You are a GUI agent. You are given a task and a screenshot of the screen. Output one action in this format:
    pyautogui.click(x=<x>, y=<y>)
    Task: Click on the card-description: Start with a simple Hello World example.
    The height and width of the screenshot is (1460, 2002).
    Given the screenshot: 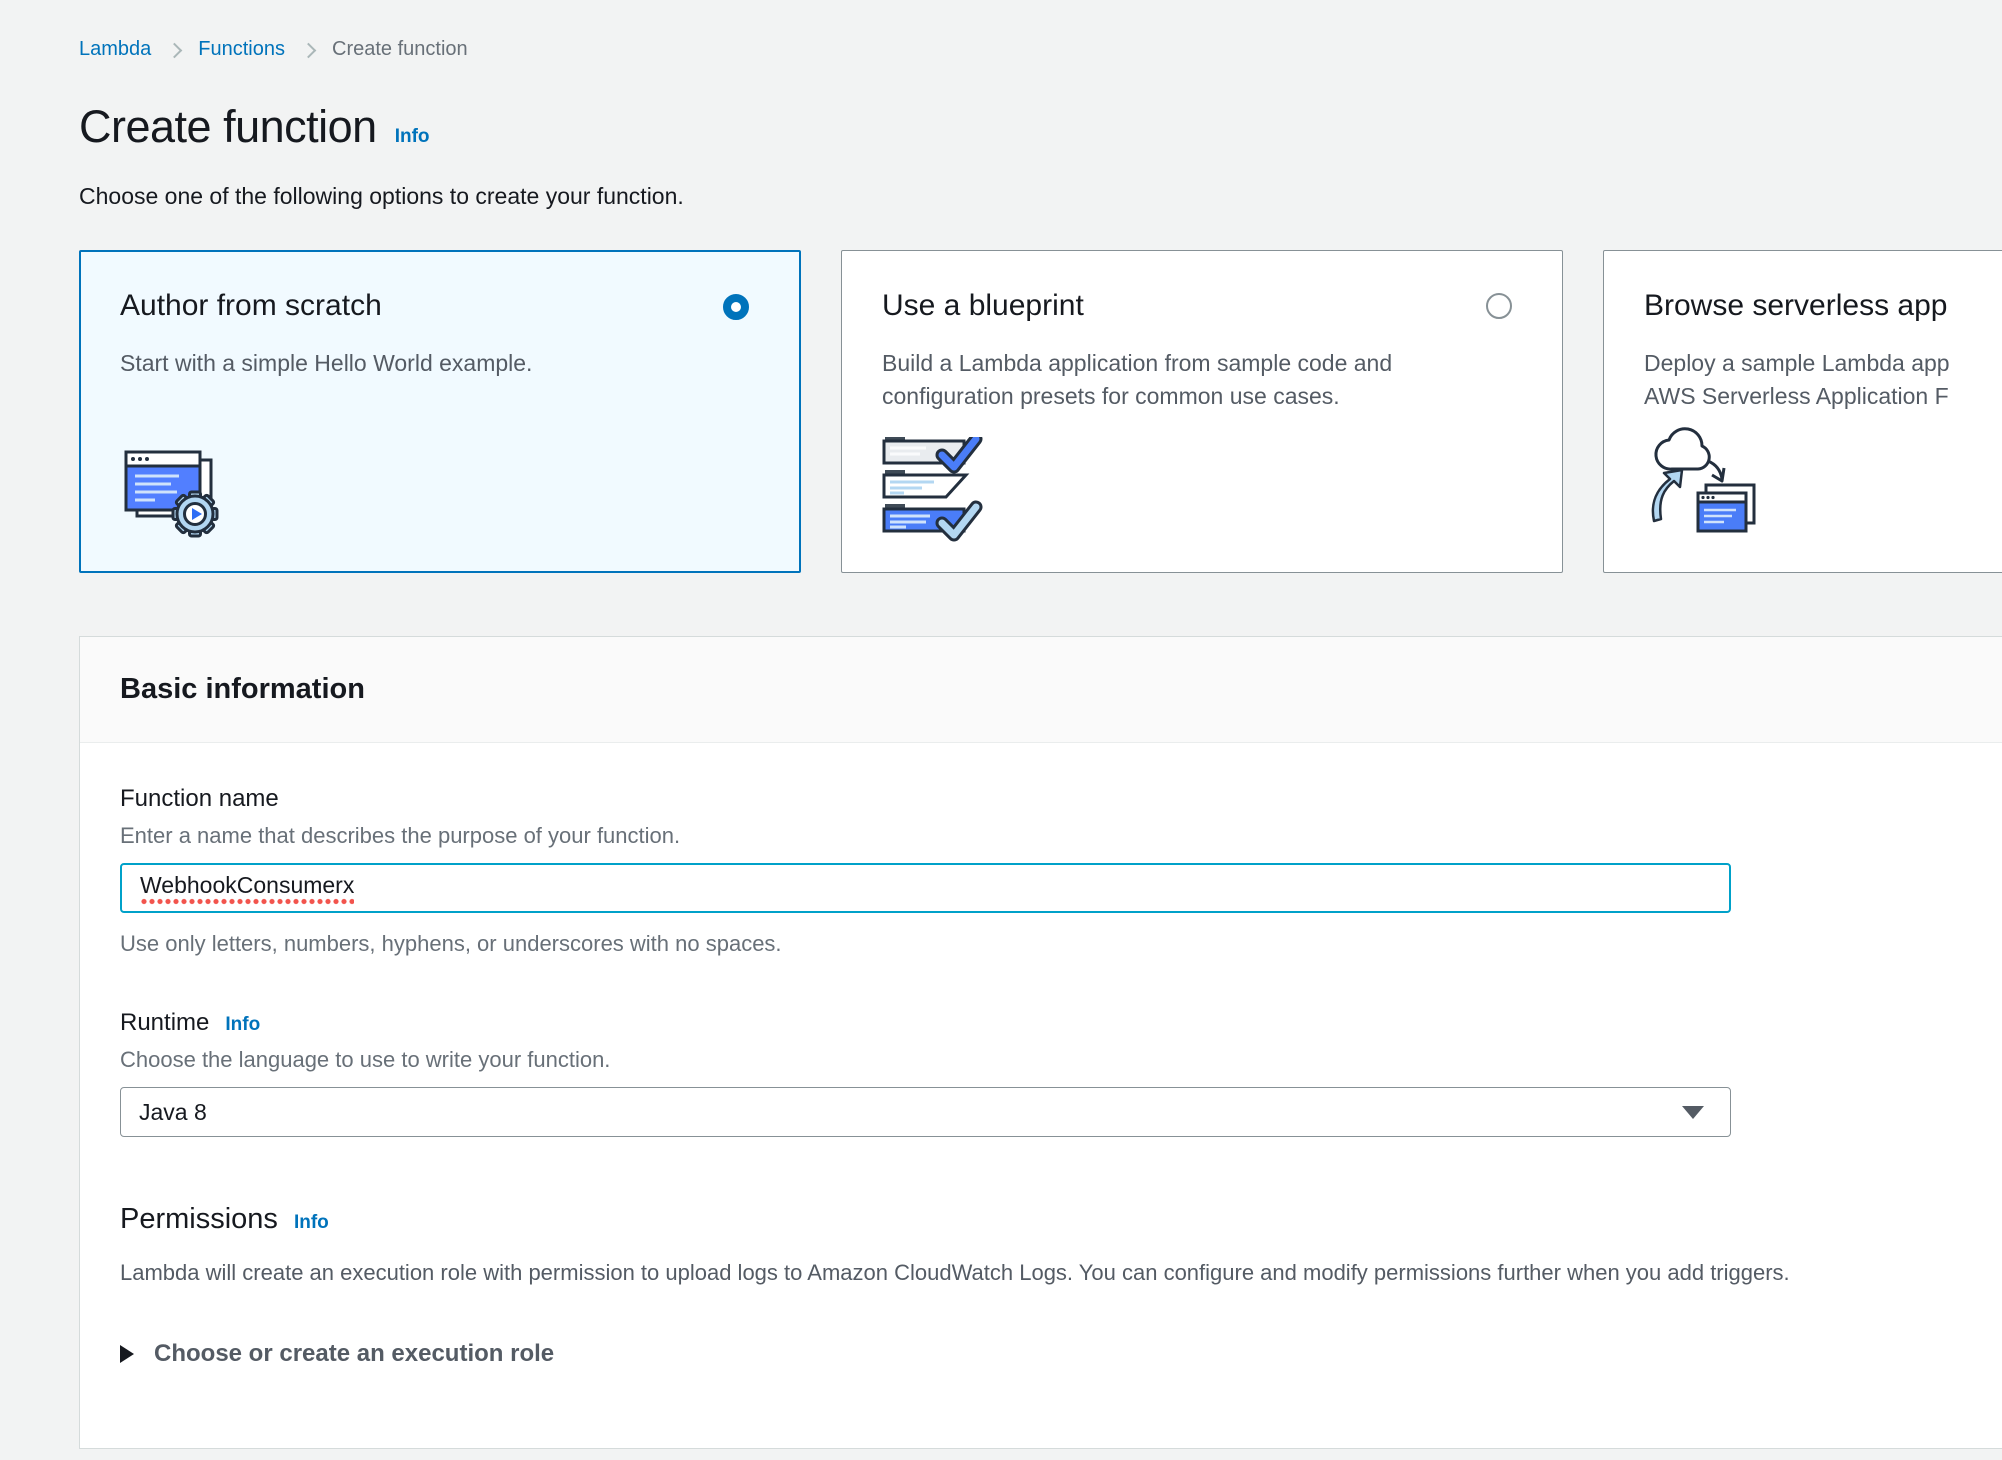 What is the action you would take?
    pyautogui.click(x=326, y=363)
    